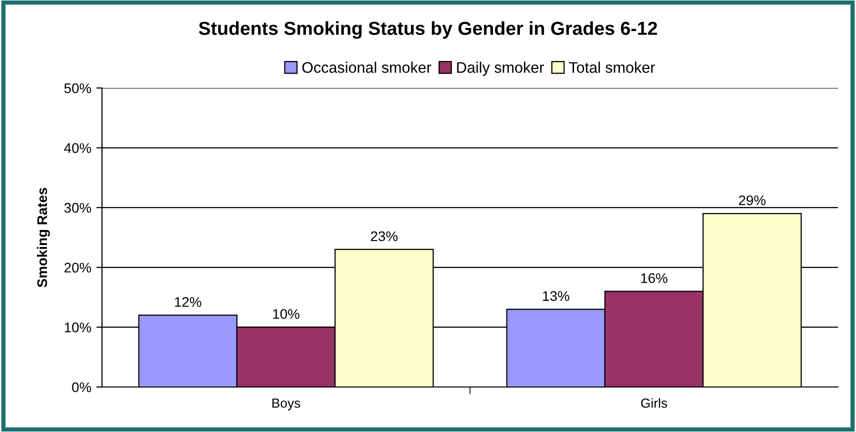 The height and width of the screenshot is (432, 856). What do you see at coordinates (43, 238) in the screenshot?
I see `y-axis-title: Smoking Rates` at bounding box center [43, 238].